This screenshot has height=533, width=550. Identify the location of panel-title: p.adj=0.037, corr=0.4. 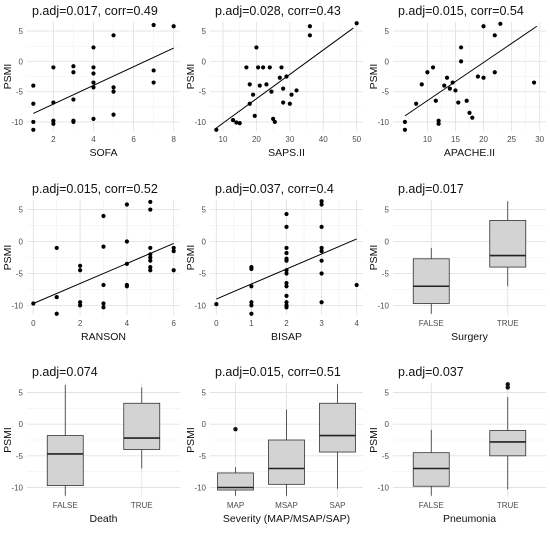
(274, 189).